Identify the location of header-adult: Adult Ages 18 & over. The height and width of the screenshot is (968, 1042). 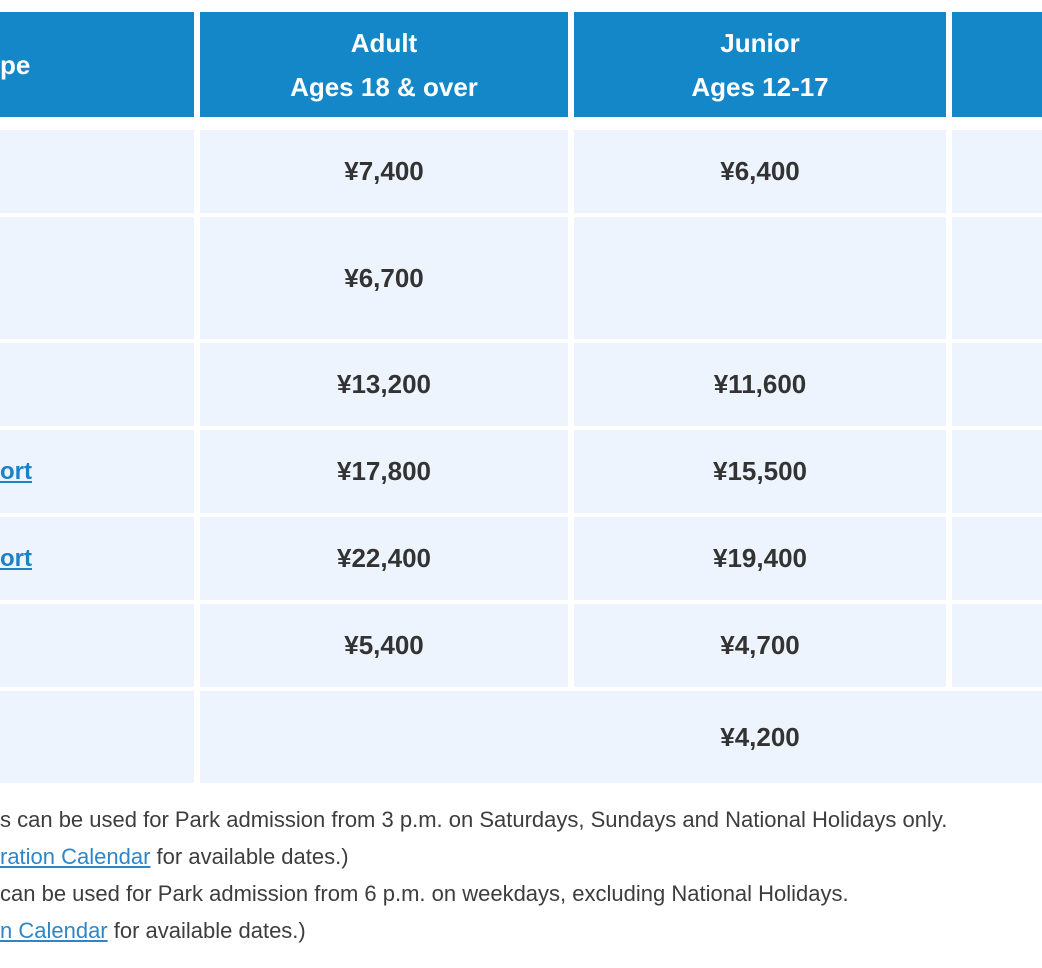
(384, 64).